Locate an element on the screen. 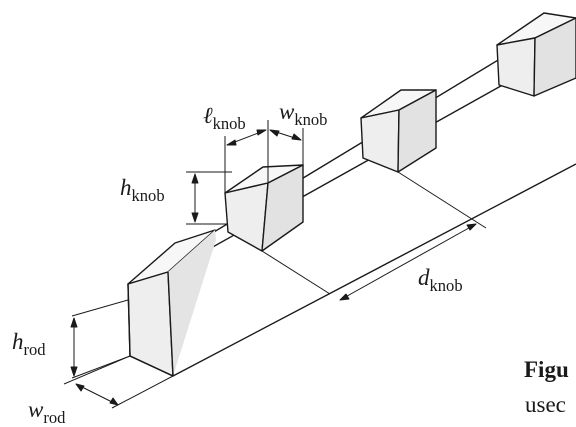 This screenshot has height=427, width=576. d-knob-subscript: knob is located at coordinates (446, 285).